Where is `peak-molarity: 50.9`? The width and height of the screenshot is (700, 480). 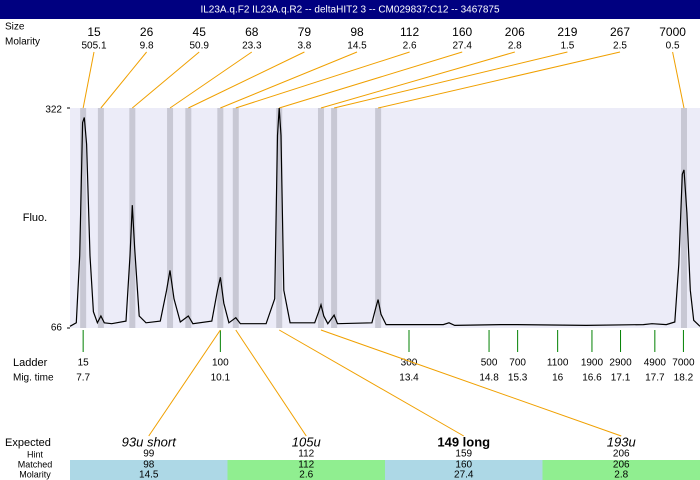 peak-molarity: 50.9 is located at coordinates (199, 46).